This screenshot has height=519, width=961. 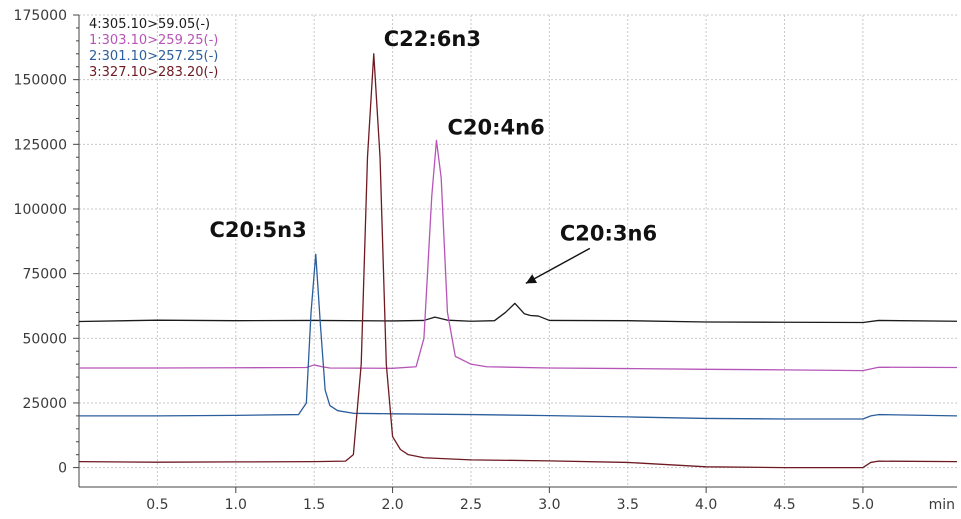 What do you see at coordinates (558, 265) in the screenshot?
I see `annotation-arrow` at bounding box center [558, 265].